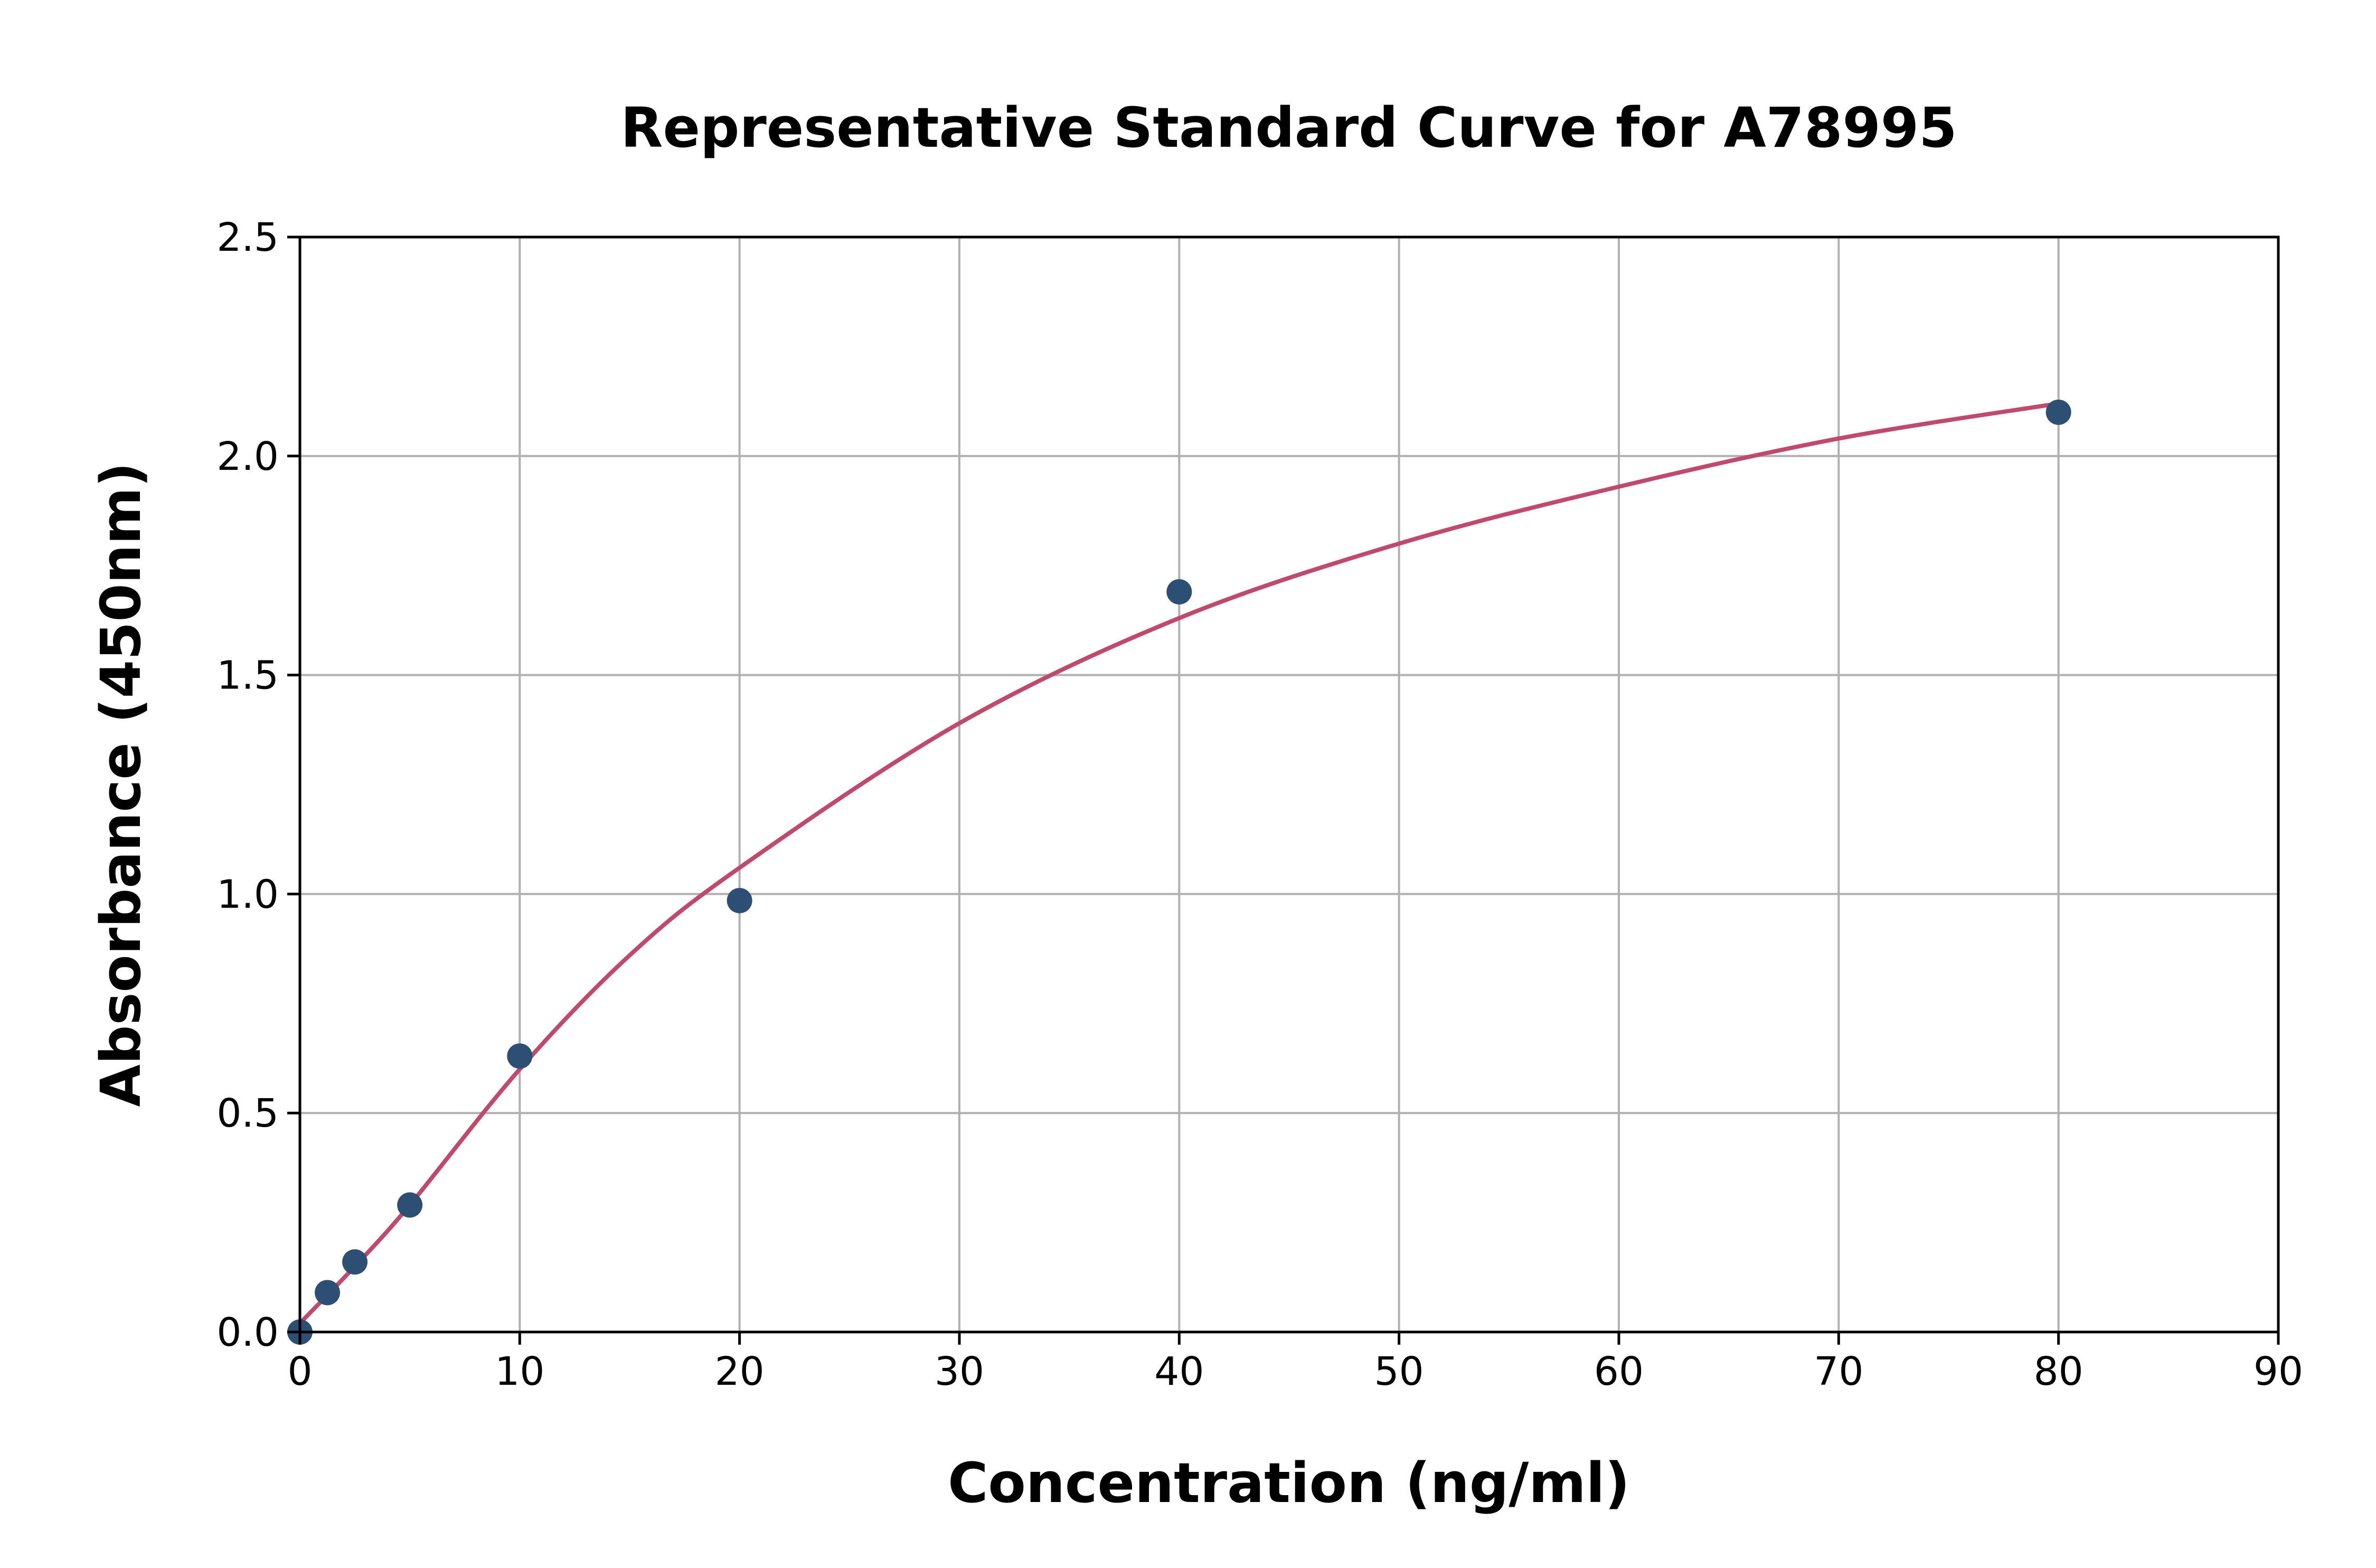  Describe the element at coordinates (1619, 1371) in the screenshot. I see `x-tick-label: 60` at that location.